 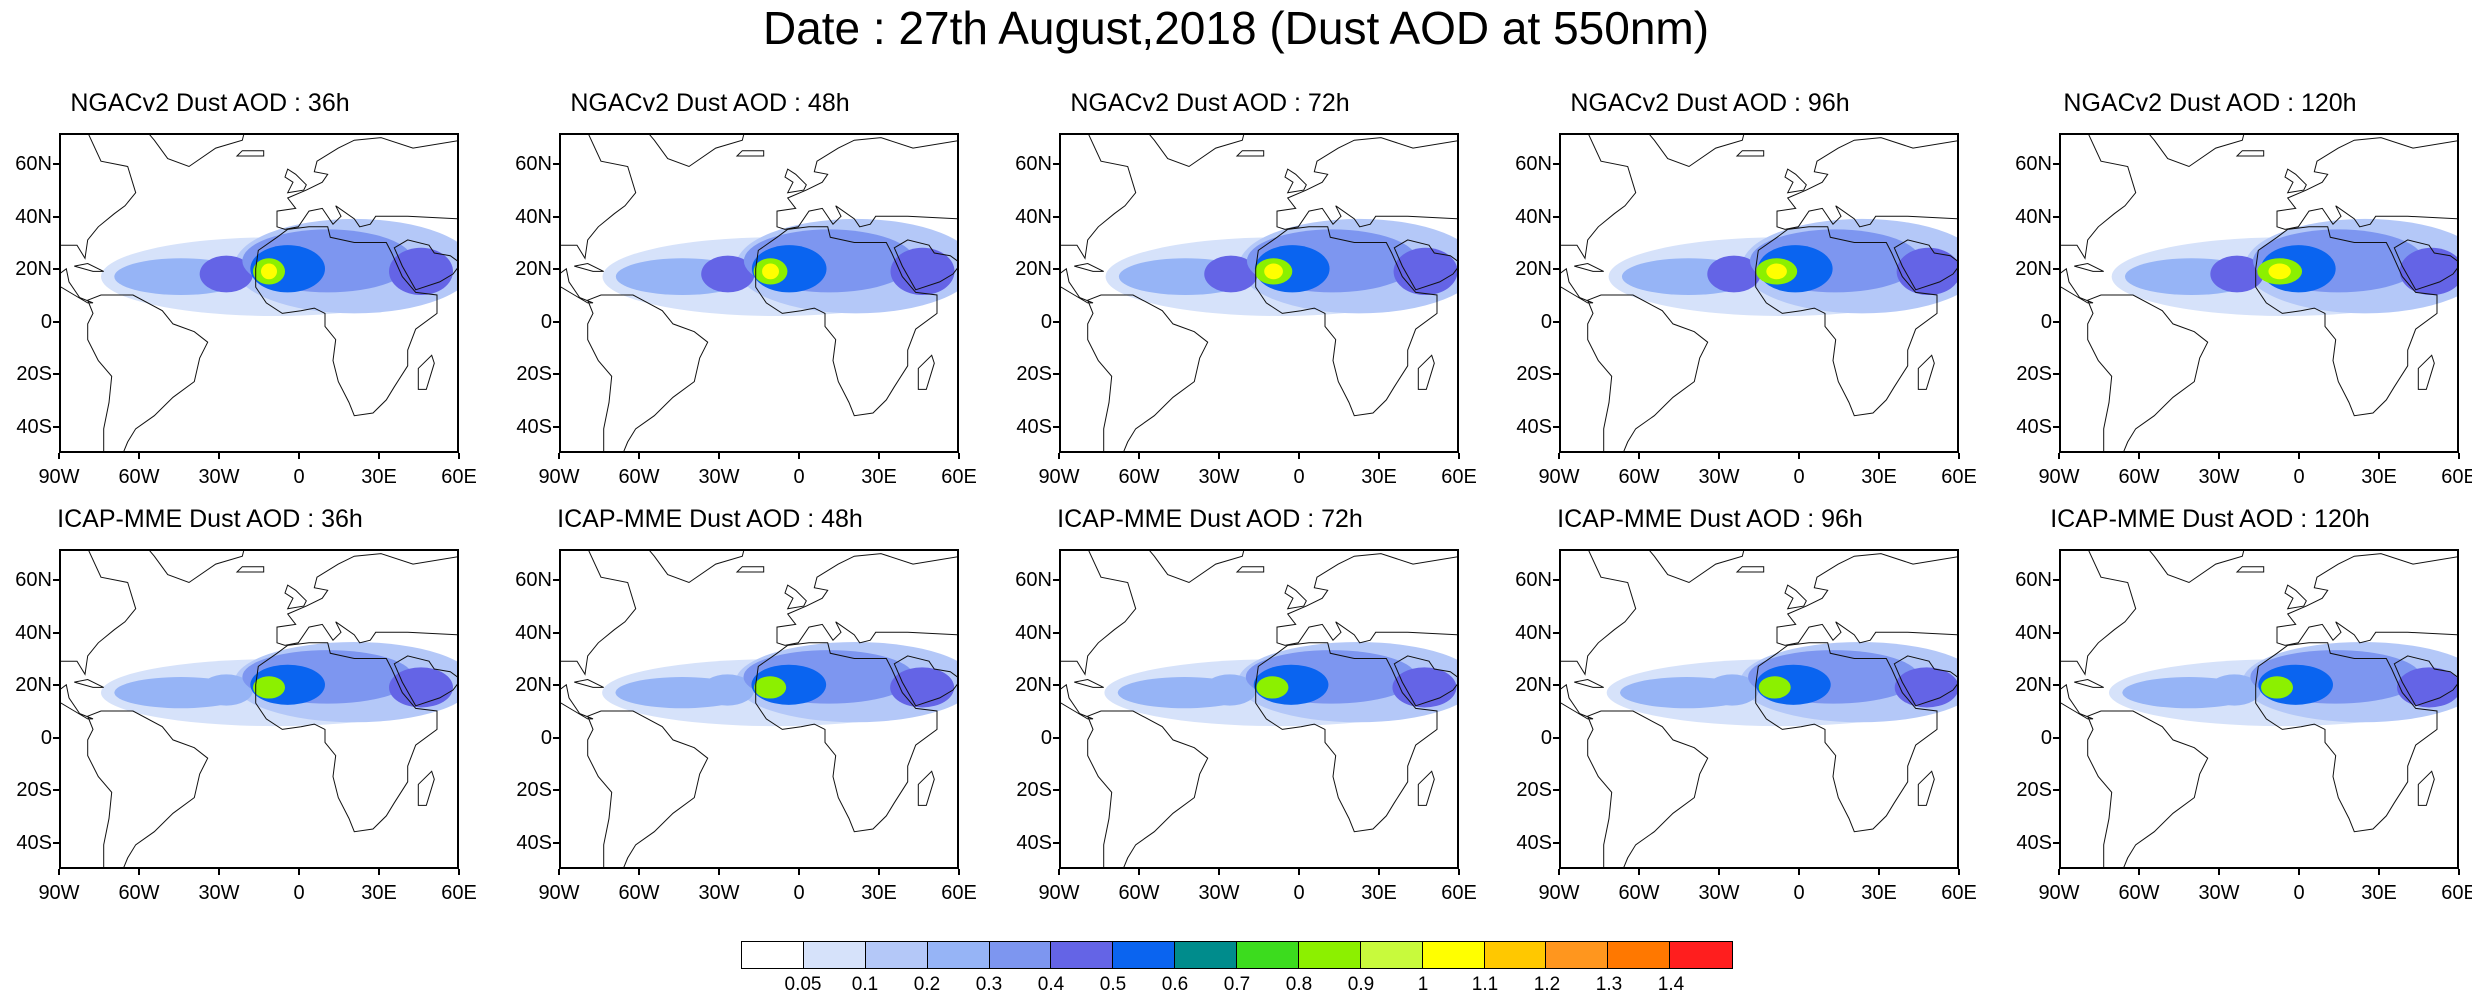 I want to click on coastline-madagascar, so click(x=1926, y=372).